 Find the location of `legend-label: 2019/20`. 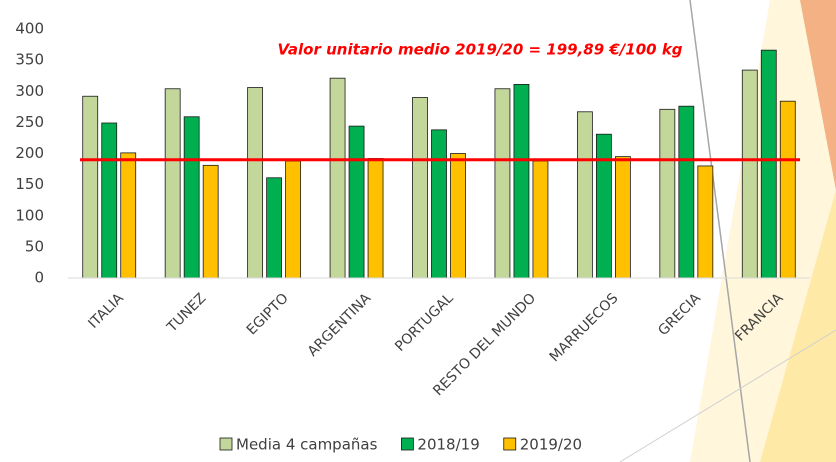

legend-label: 2019/20 is located at coordinates (551, 445).